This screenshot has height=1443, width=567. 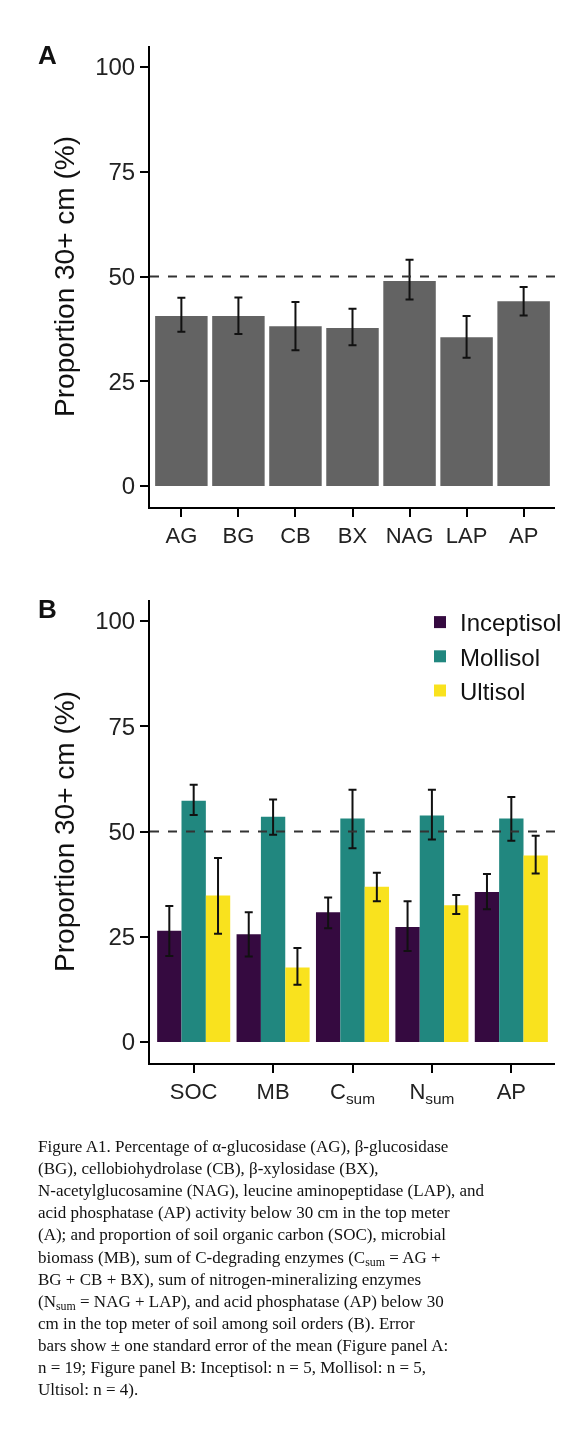 What do you see at coordinates (295, 536) in the screenshot?
I see `x-tick-label: CB` at bounding box center [295, 536].